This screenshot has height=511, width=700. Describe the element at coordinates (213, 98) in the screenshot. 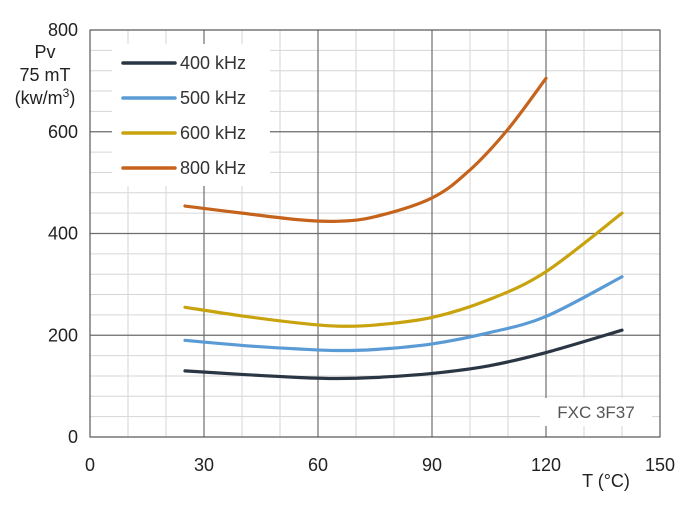

I see `legend-label: 500 kHz` at that location.